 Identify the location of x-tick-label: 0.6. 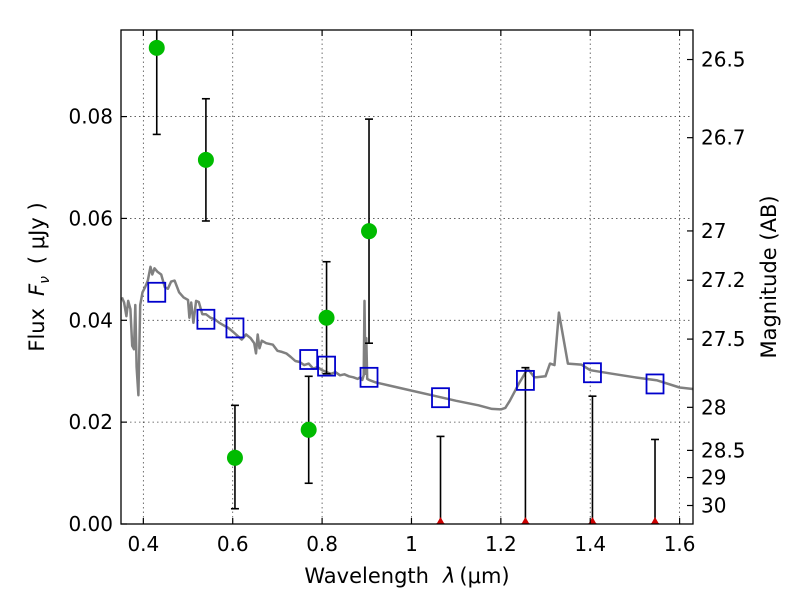
(233, 544).